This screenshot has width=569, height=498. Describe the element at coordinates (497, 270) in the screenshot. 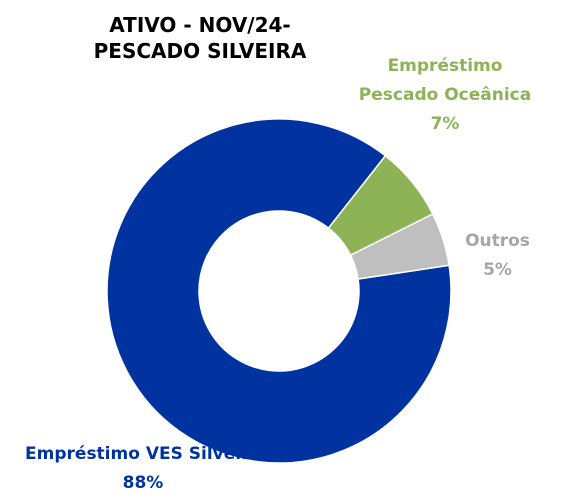

I see `value-label: 5%` at that location.